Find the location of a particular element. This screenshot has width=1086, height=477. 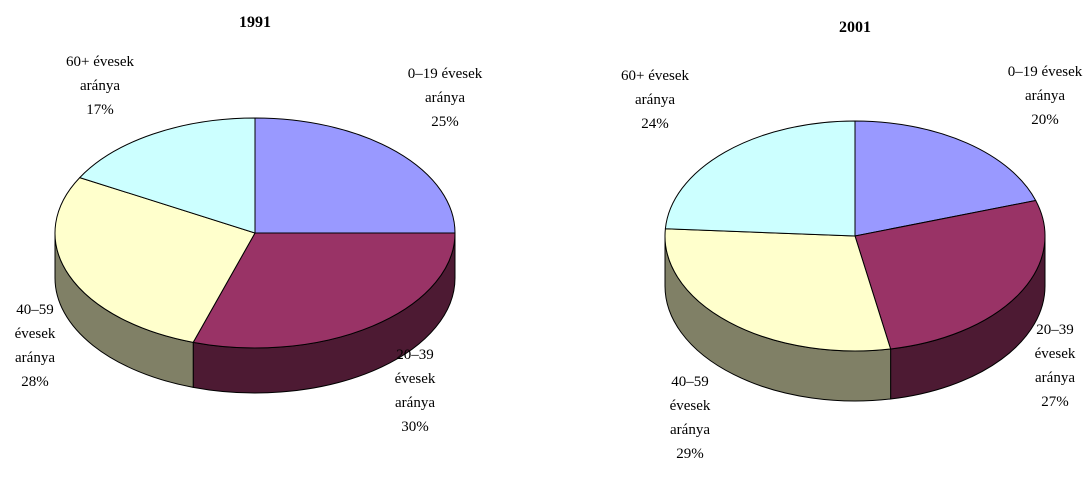

chart-title: 1991 is located at coordinates (255, 22).